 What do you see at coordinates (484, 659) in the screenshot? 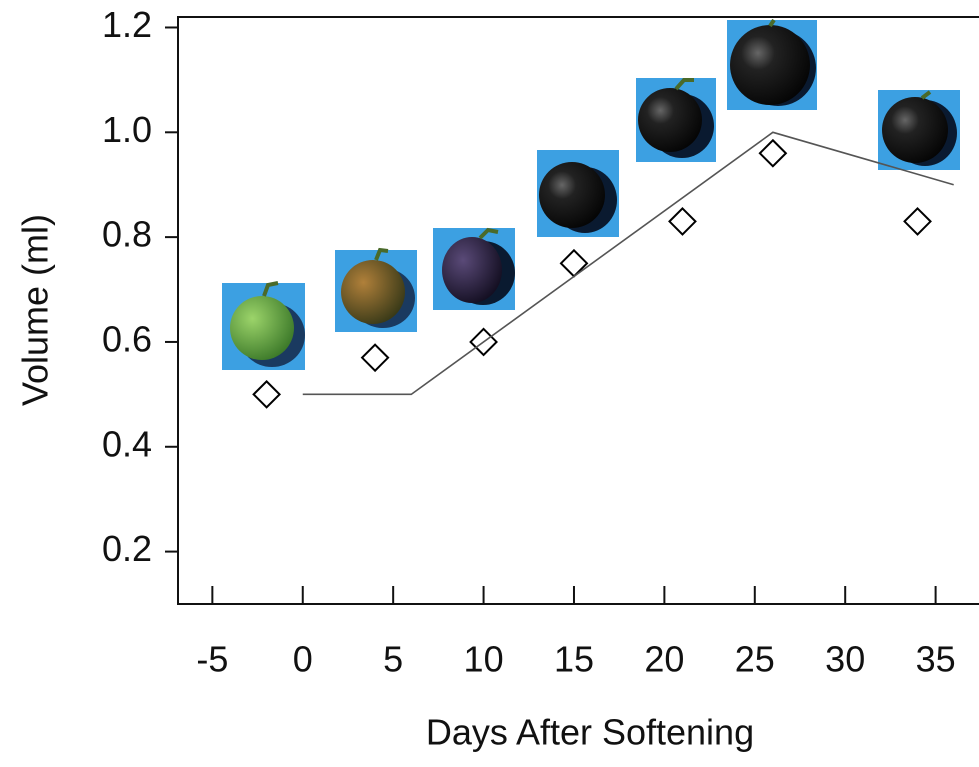
I see `x-tick-label: 10` at bounding box center [484, 659].